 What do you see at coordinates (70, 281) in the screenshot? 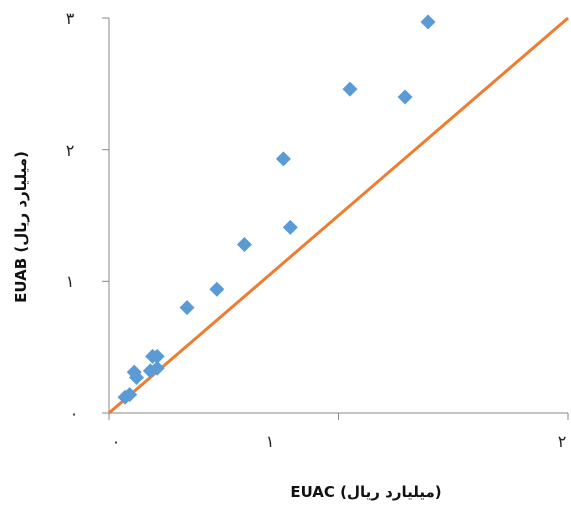
I see `y-tick-label: ۱` at bounding box center [70, 281].